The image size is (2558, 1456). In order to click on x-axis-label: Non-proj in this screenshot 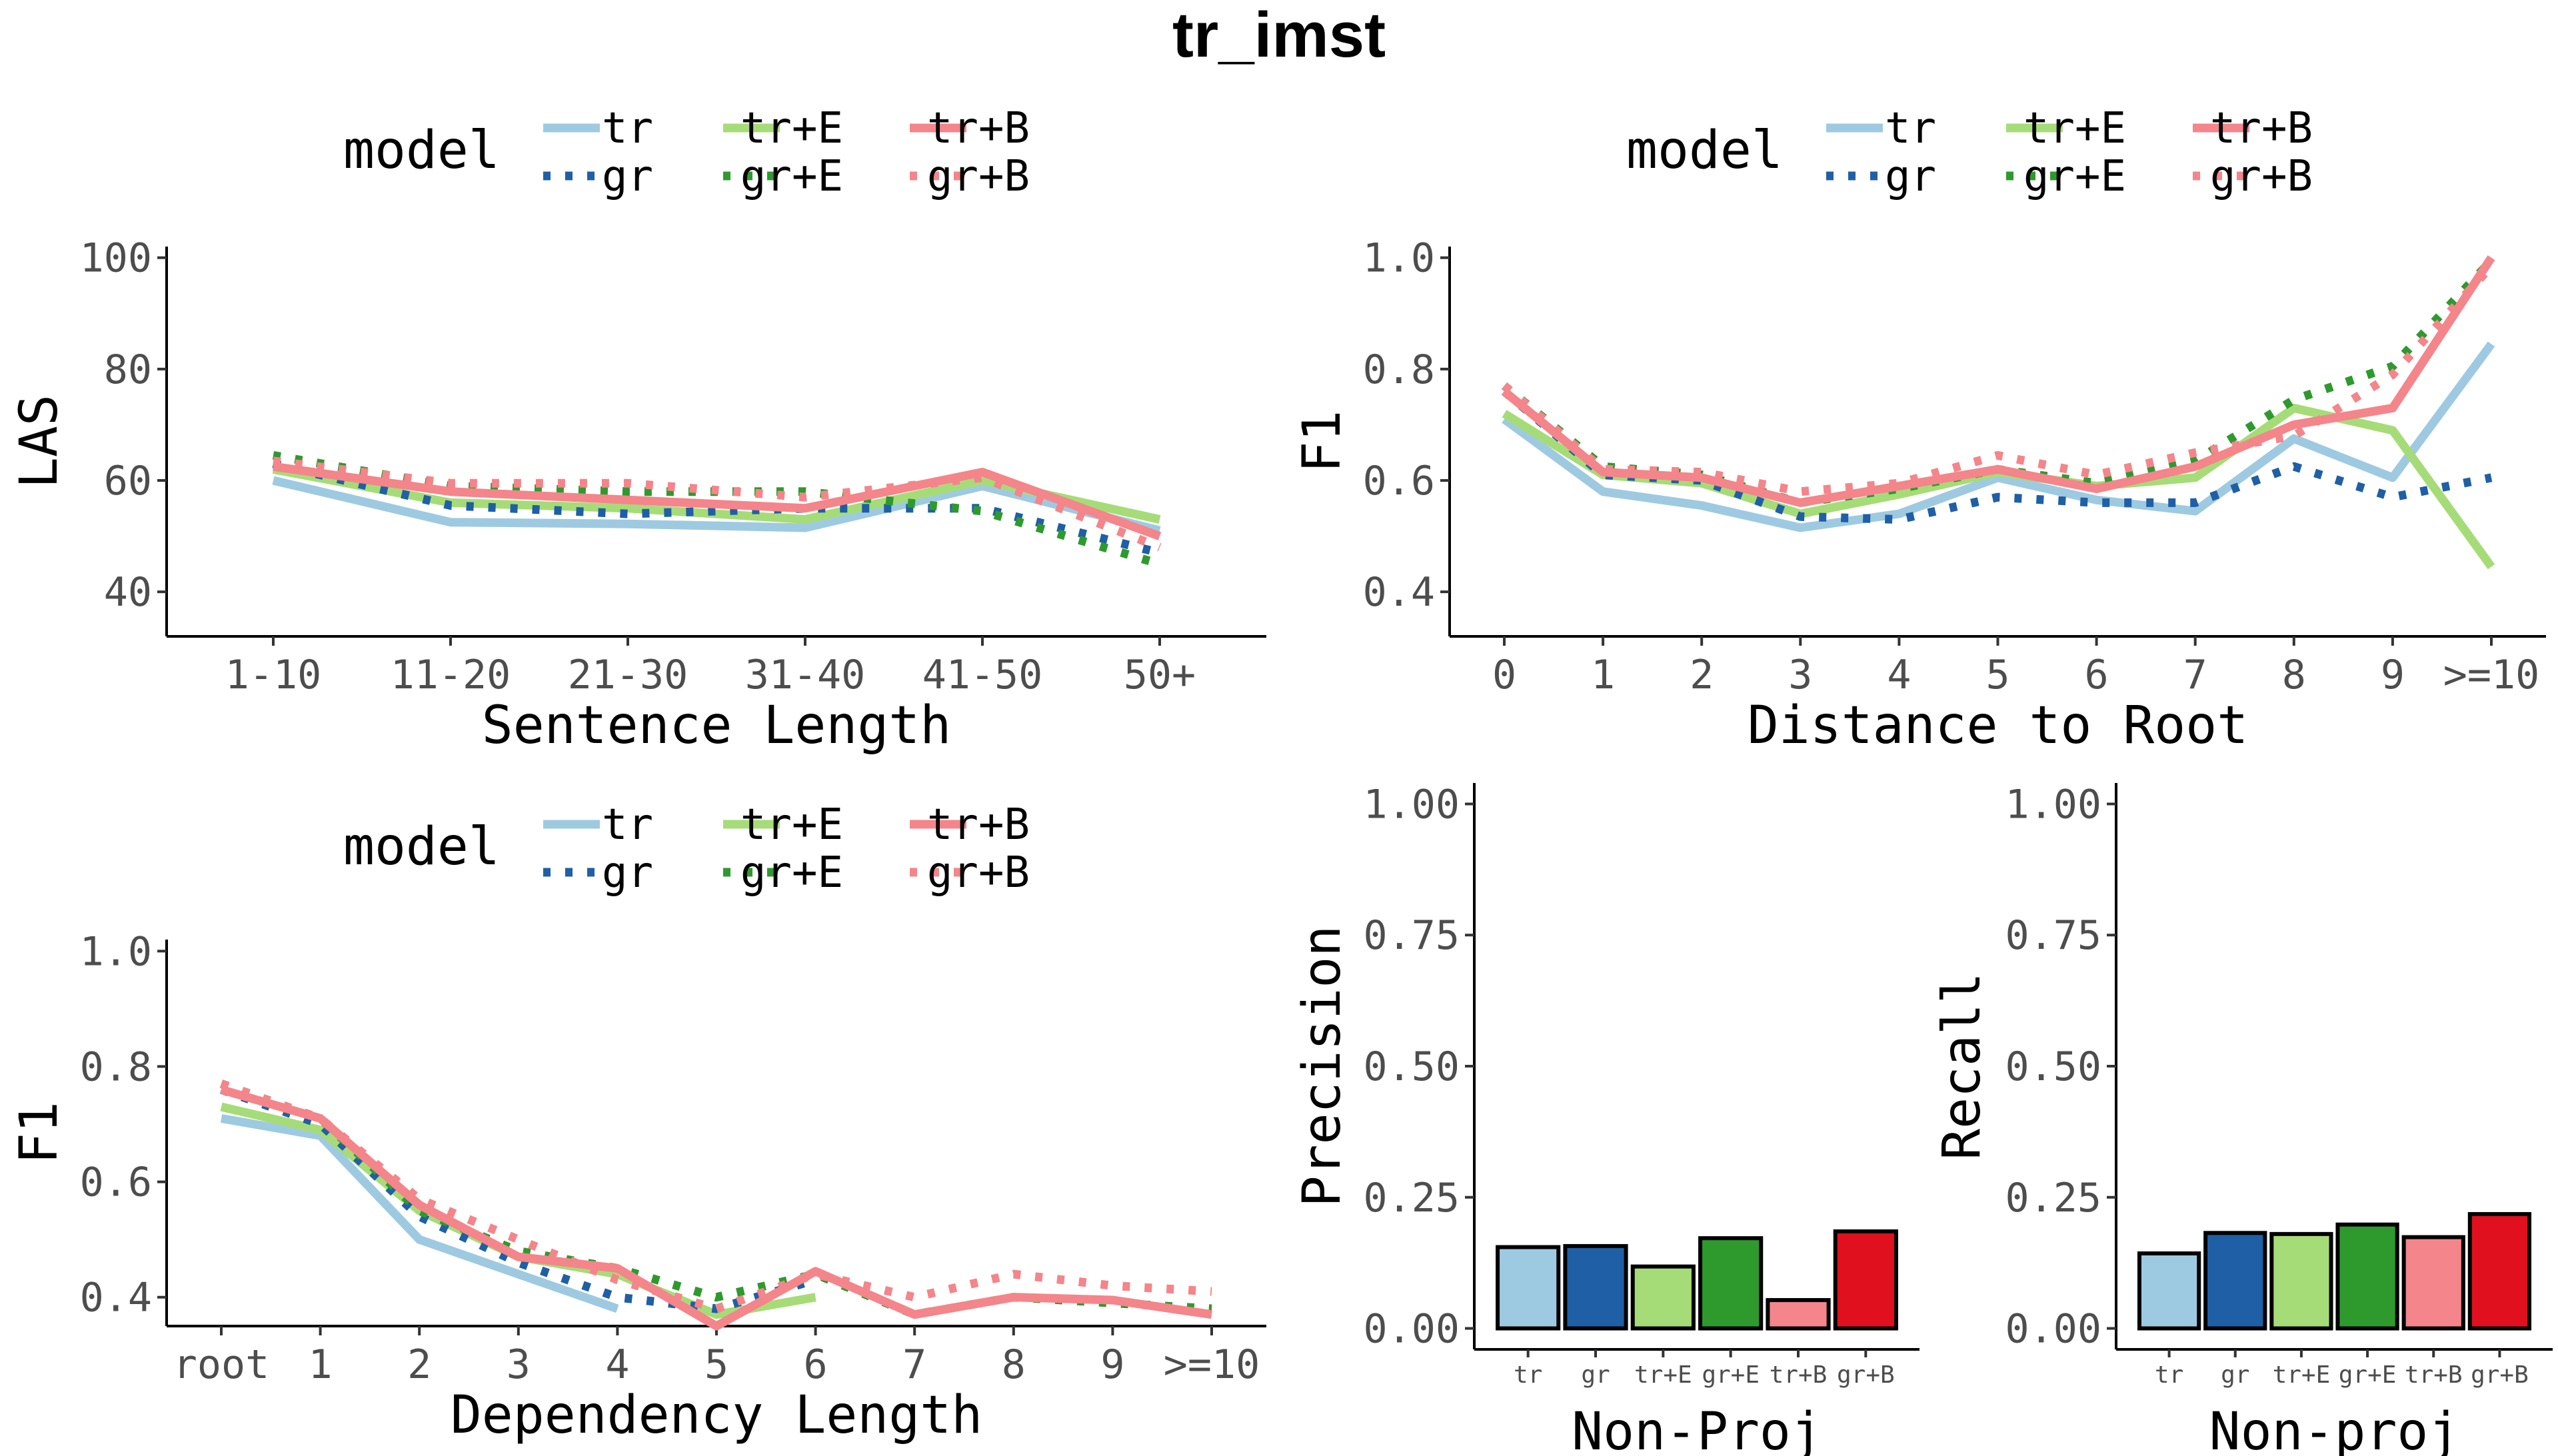, I will do `click(2334, 1429)`.